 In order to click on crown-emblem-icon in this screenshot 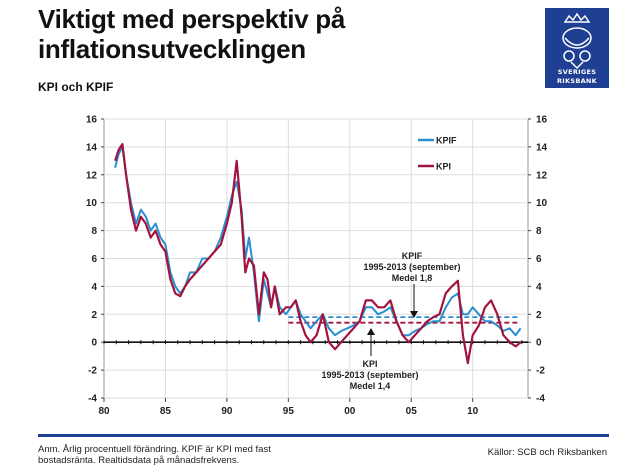, I will do `click(577, 41)`.